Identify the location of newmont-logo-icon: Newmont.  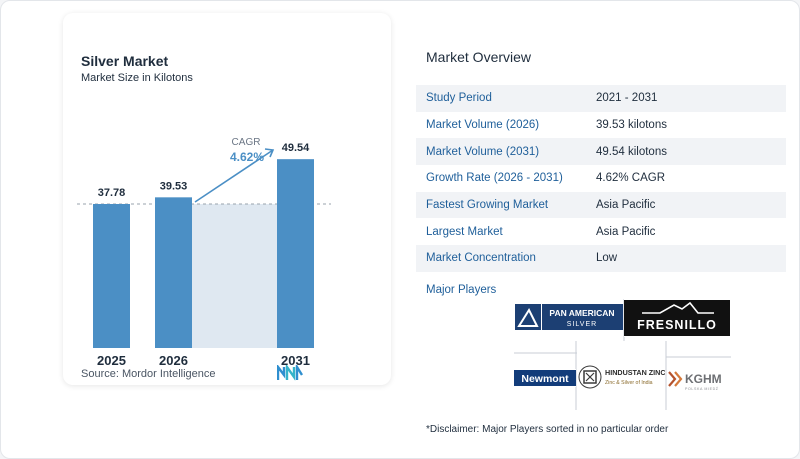
(545, 378).